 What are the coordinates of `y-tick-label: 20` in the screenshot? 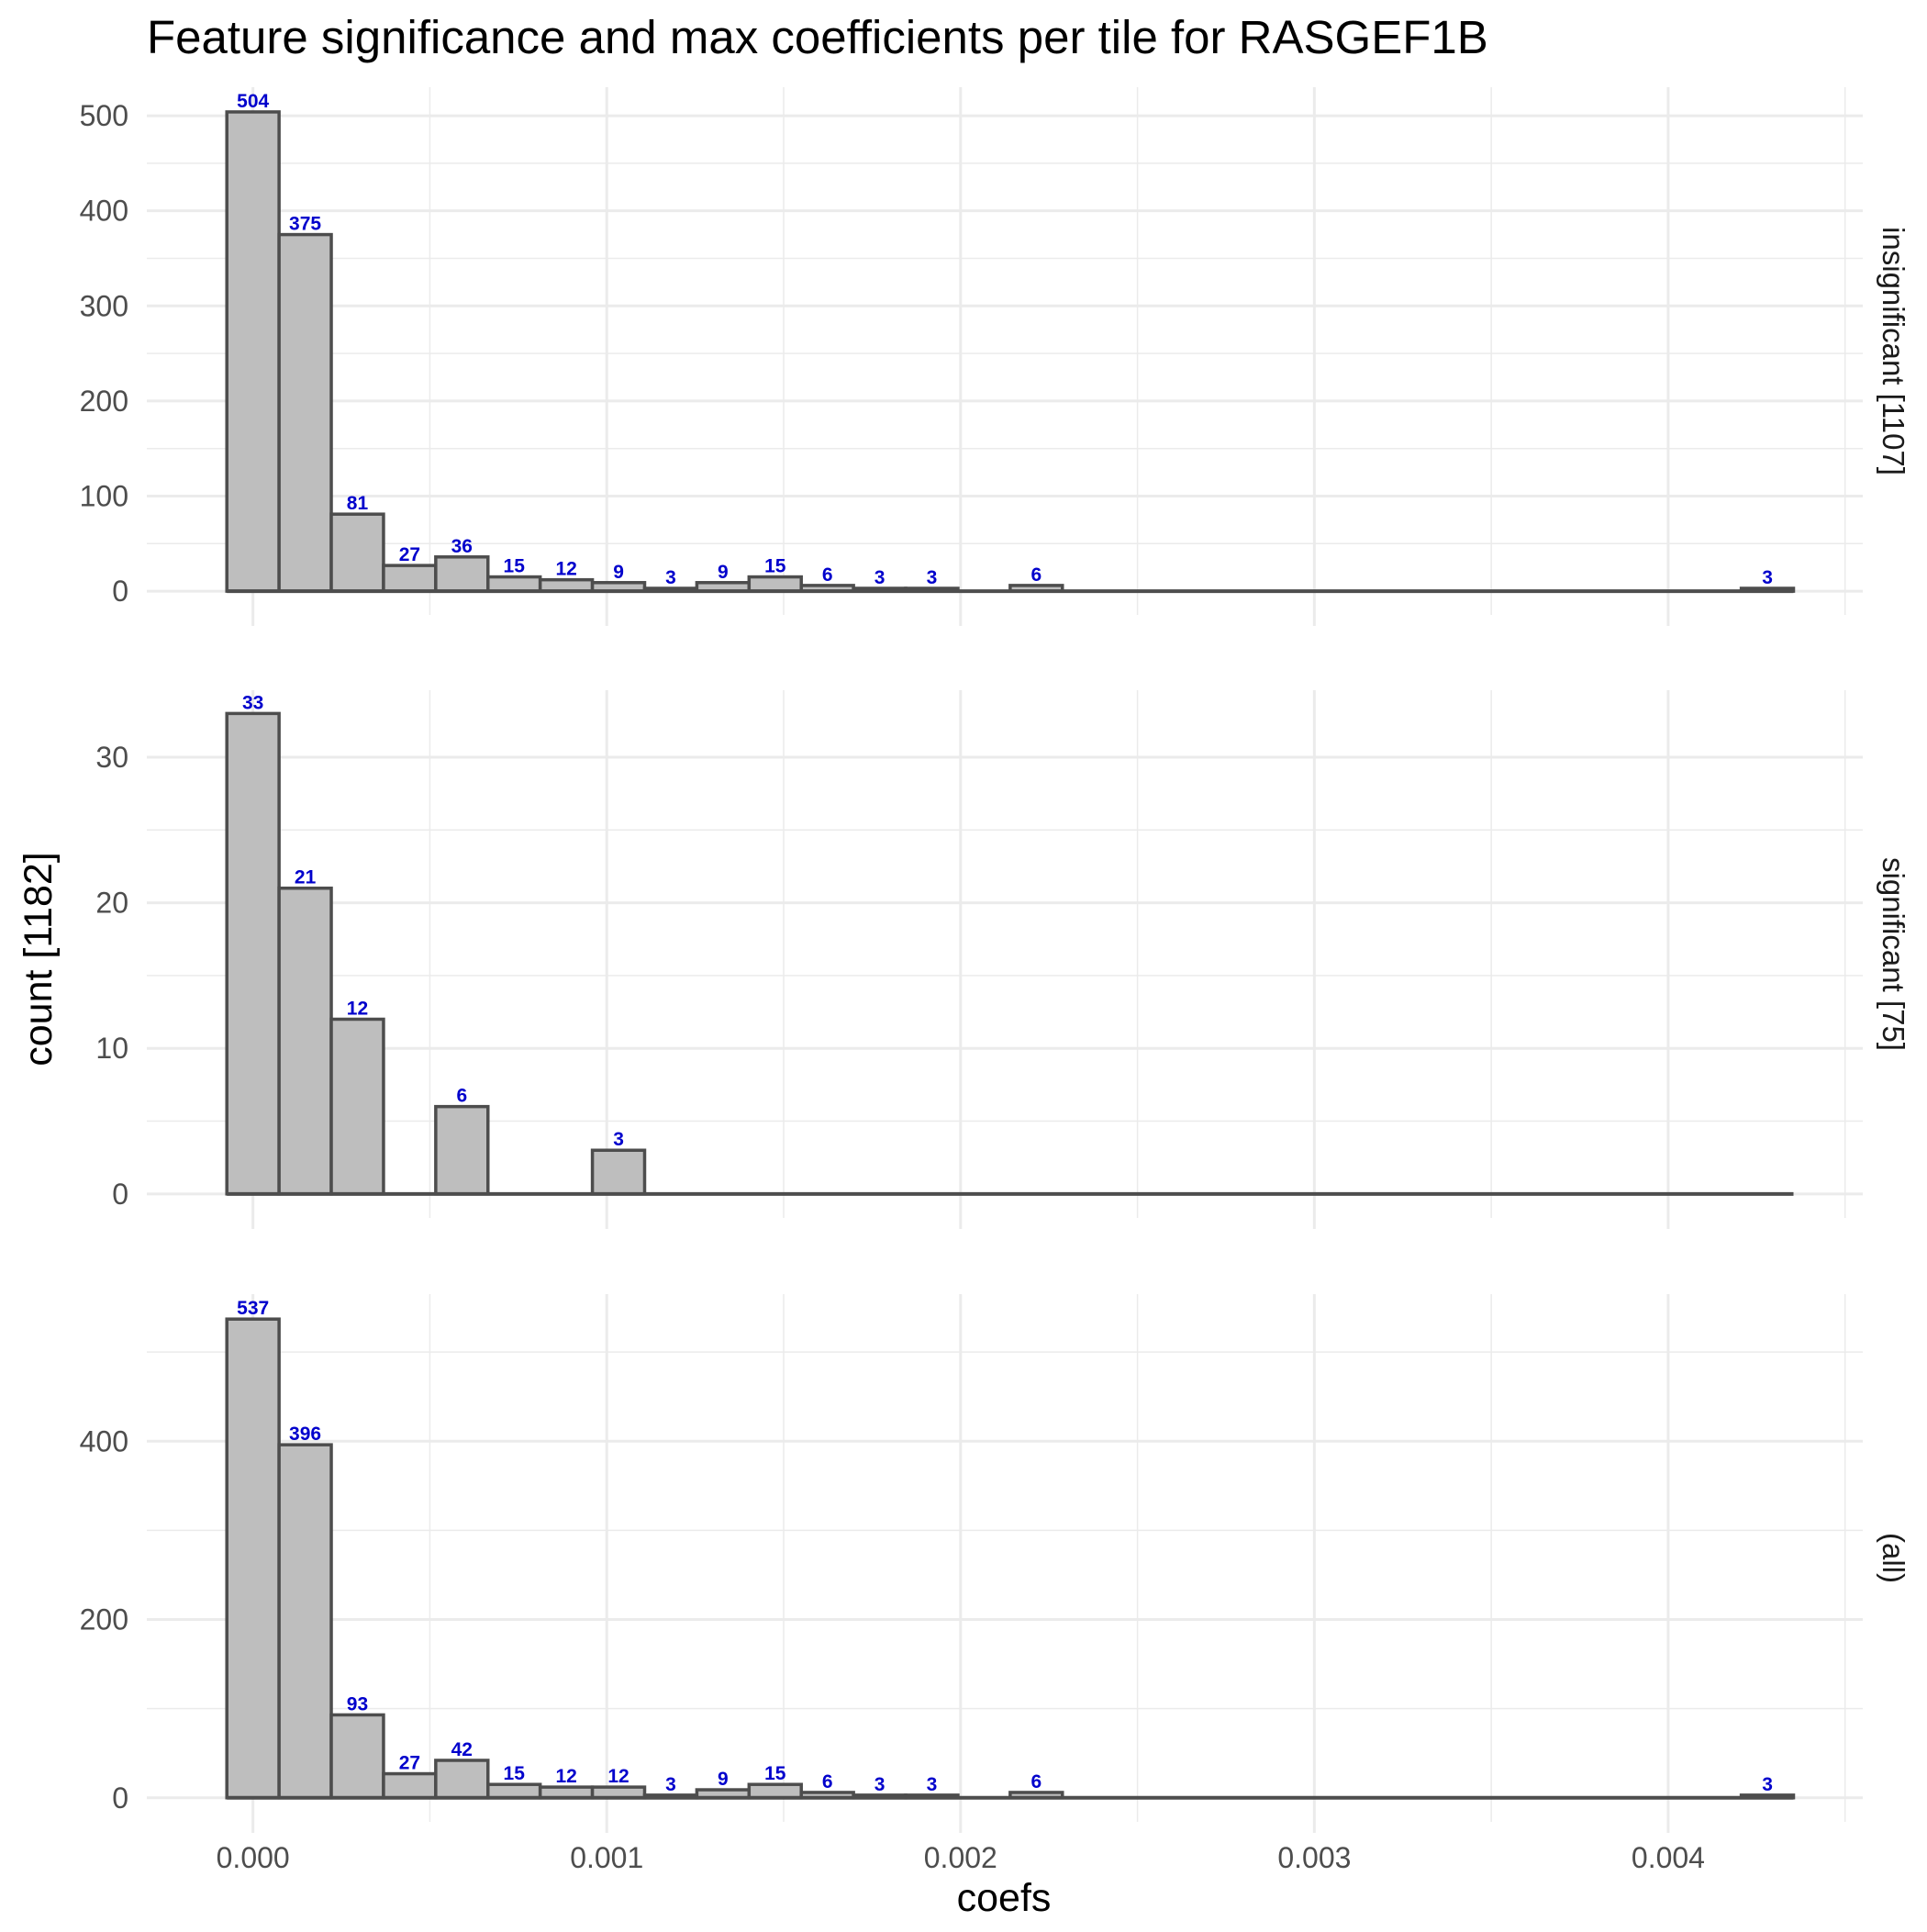 It's located at (111, 903).